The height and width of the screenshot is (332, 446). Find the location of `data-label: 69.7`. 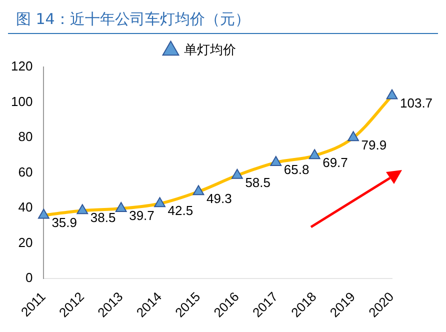

data-label: 69.7 is located at coordinates (335, 162).